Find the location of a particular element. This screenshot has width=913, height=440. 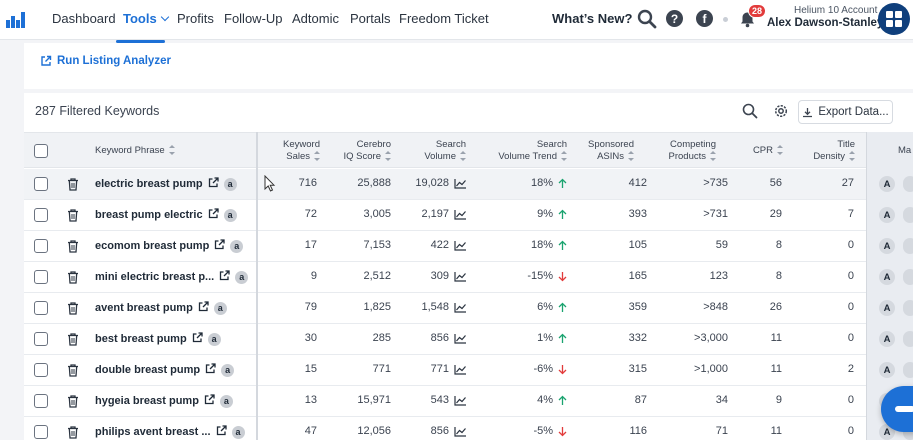

run-listing-analyzer-link: Run Listing Analyzer is located at coordinates (105, 61).